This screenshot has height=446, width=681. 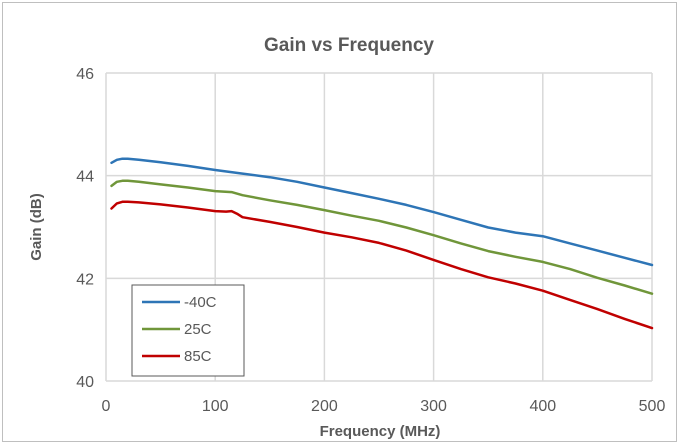 I want to click on y-tick-labels: 40 42 44 46, so click(x=85, y=228).